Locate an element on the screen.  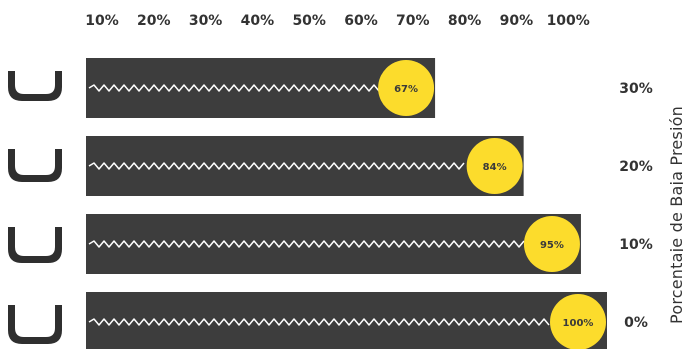
category-label: 10% is located at coordinates (636, 245).